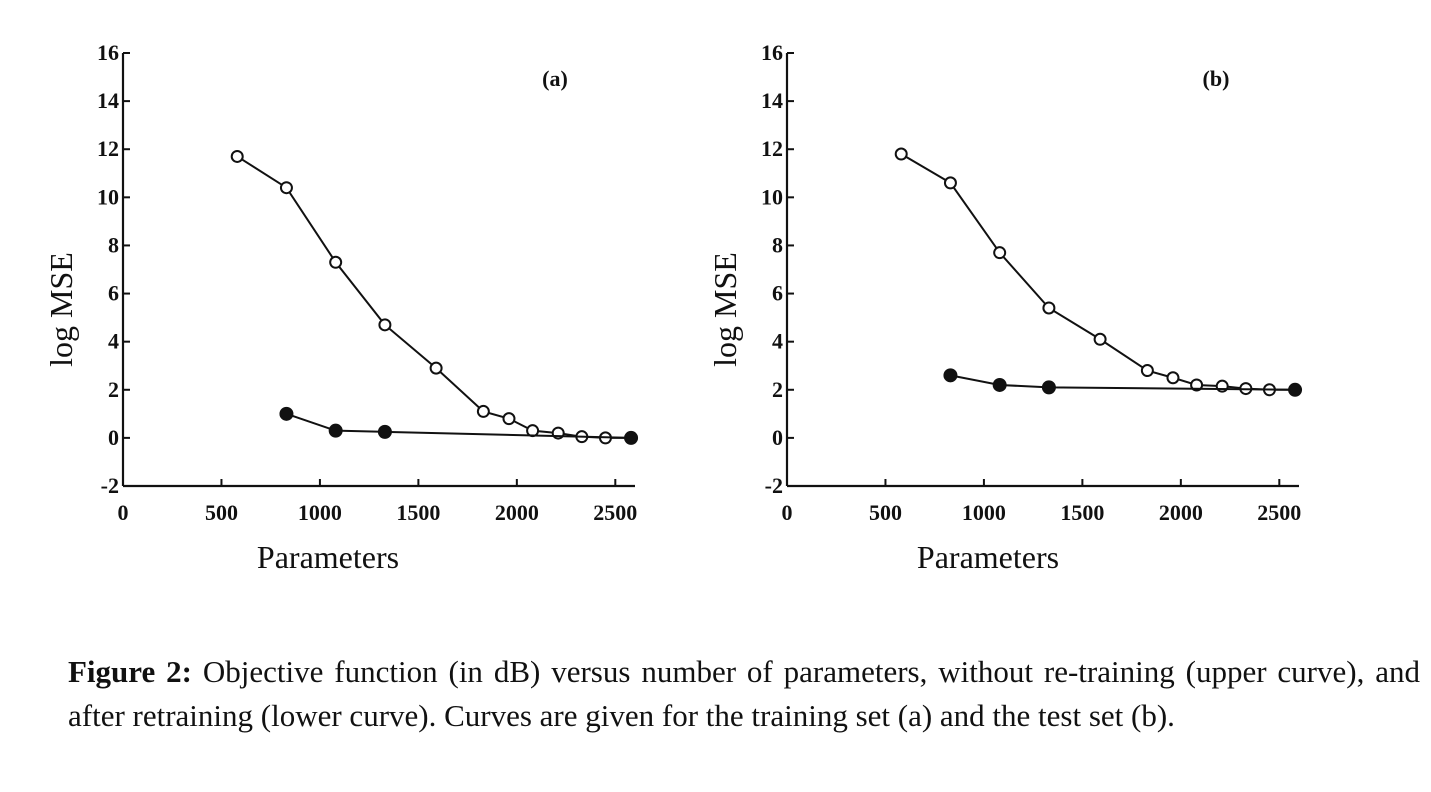 The width and height of the screenshot is (1431, 792). Describe the element at coordinates (123, 512) in the screenshot. I see `x-tick-label-a: 0` at that location.